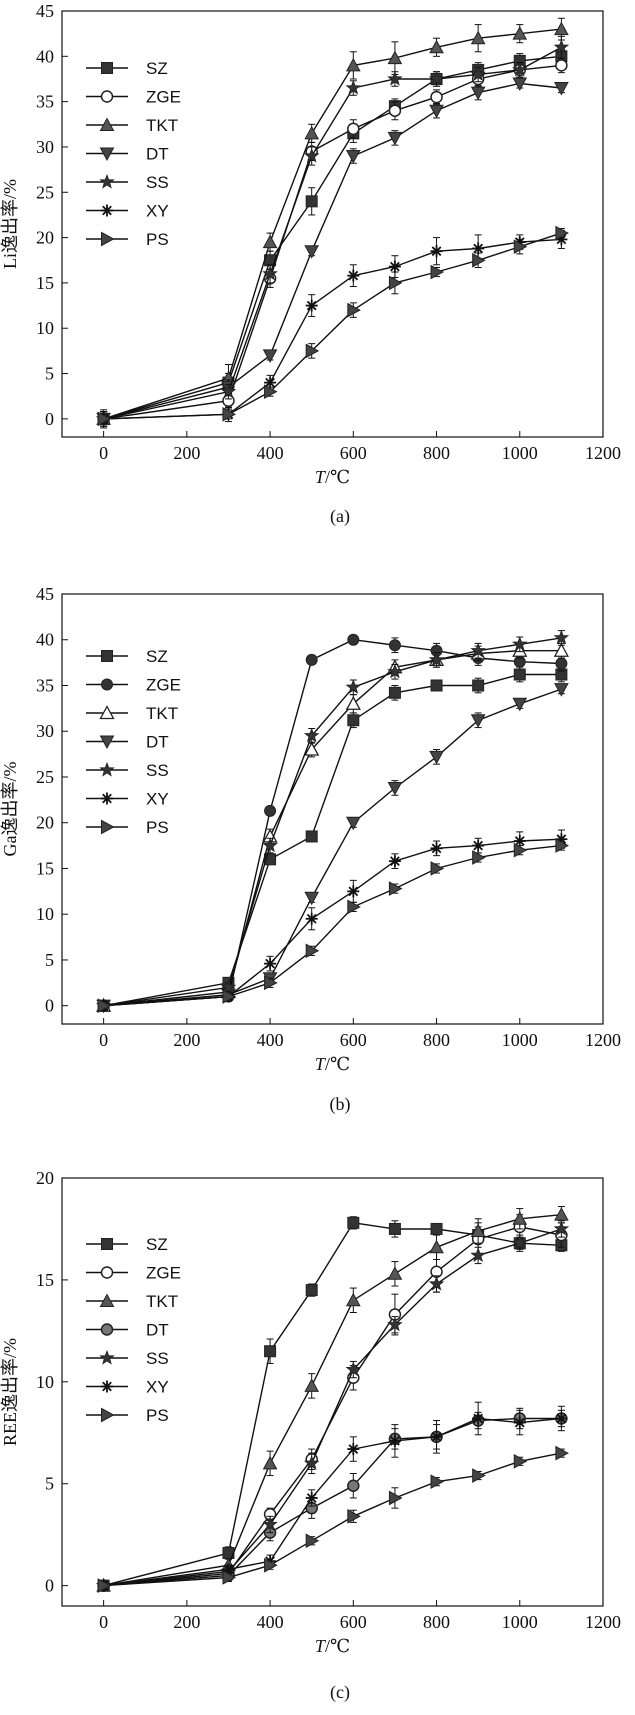 The height and width of the screenshot is (1715, 635). Describe the element at coordinates (45, 1280) in the screenshot. I see `y-tick-label: 15` at that location.